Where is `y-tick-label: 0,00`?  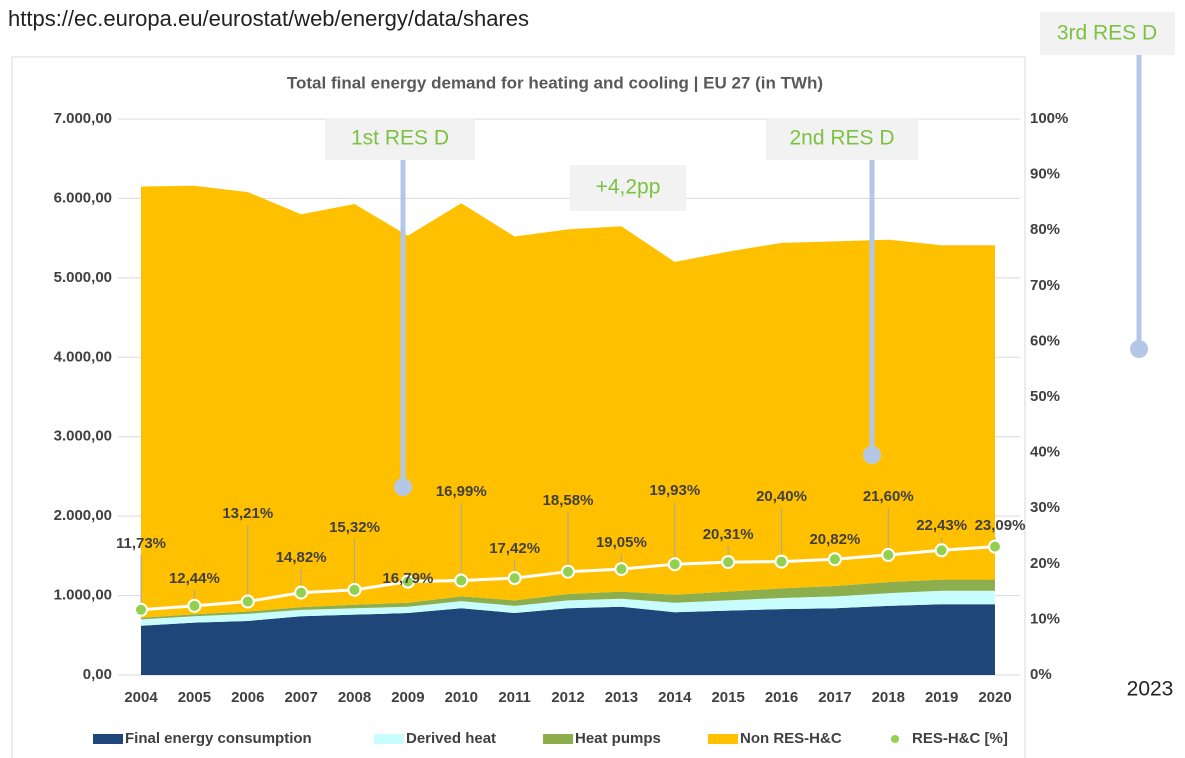 y-tick-label: 0,00 is located at coordinates (97, 674).